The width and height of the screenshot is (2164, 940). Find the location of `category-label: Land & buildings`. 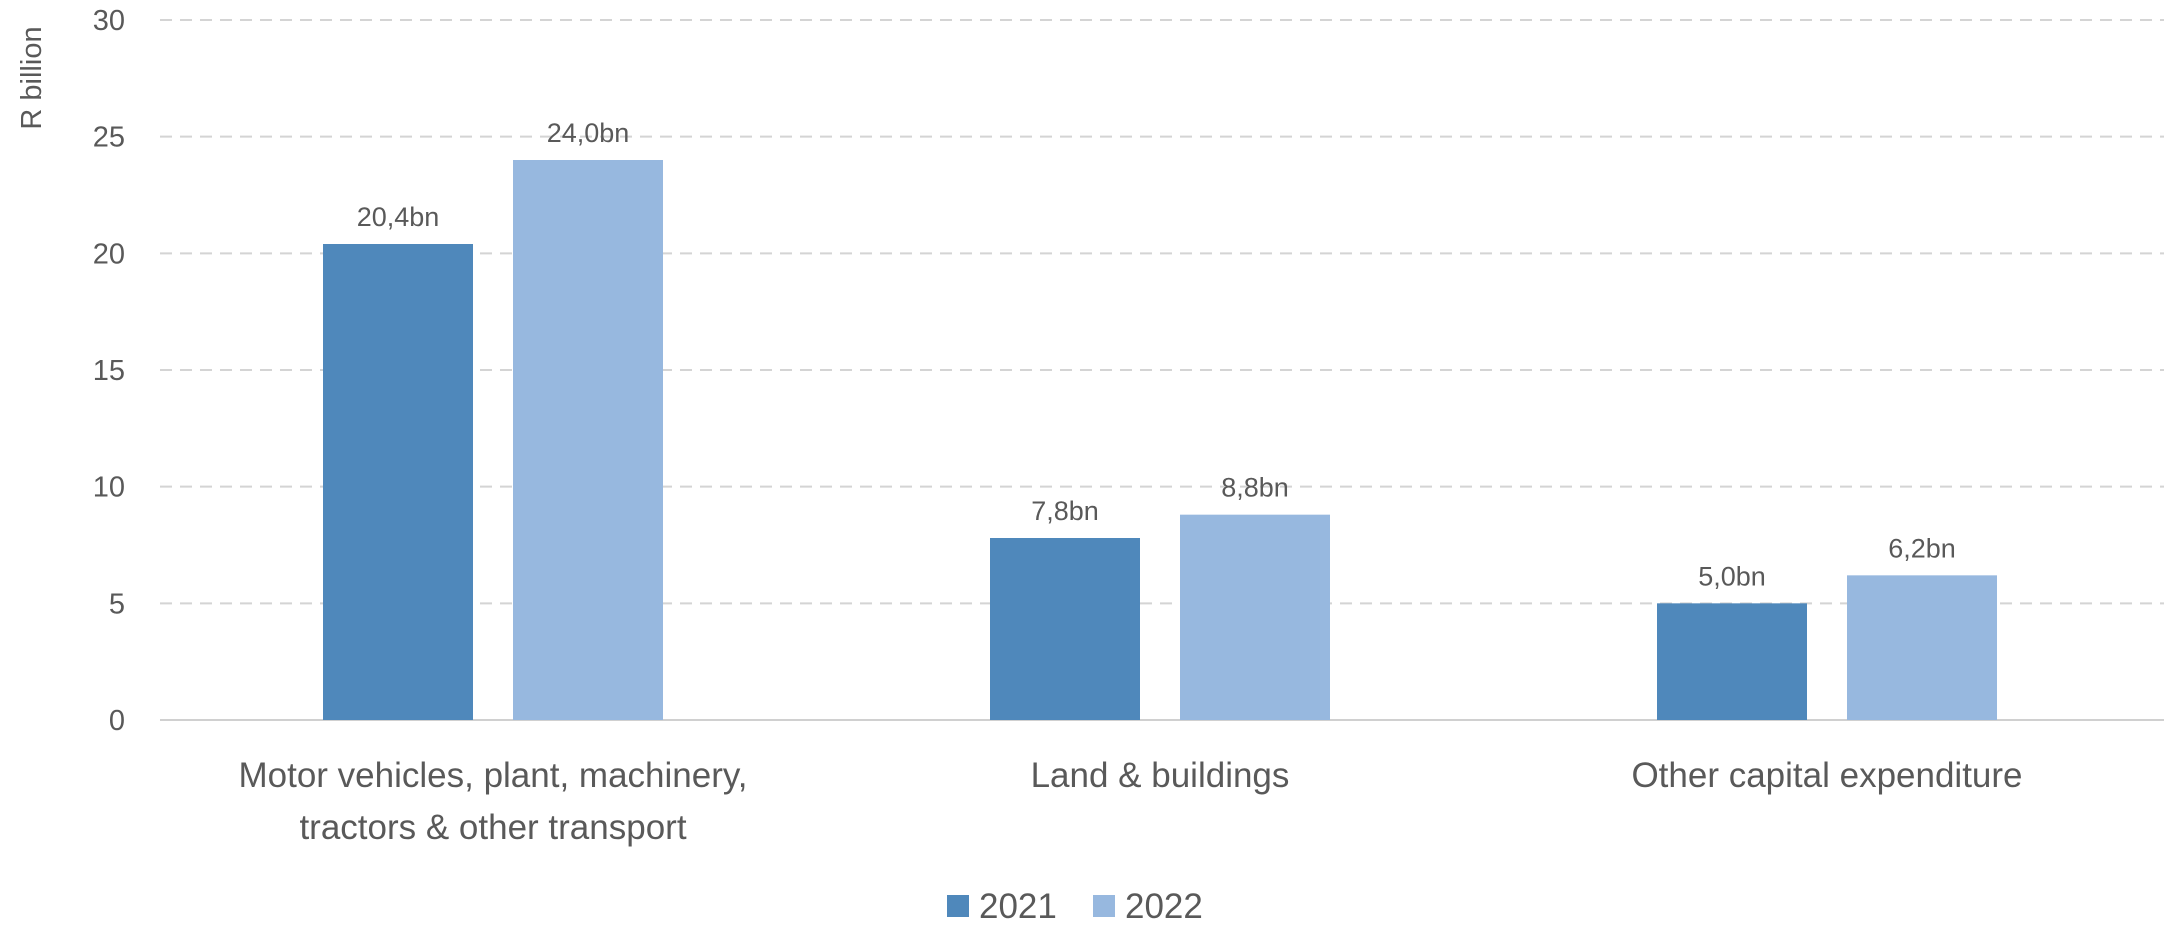

category-label: Land & buildings is located at coordinates (1160, 775).